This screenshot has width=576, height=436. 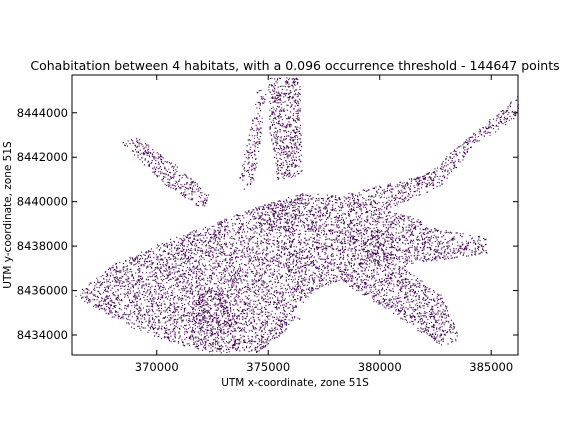 What do you see at coordinates (42, 246) in the screenshot?
I see `y-tick-label: 8438000` at bounding box center [42, 246].